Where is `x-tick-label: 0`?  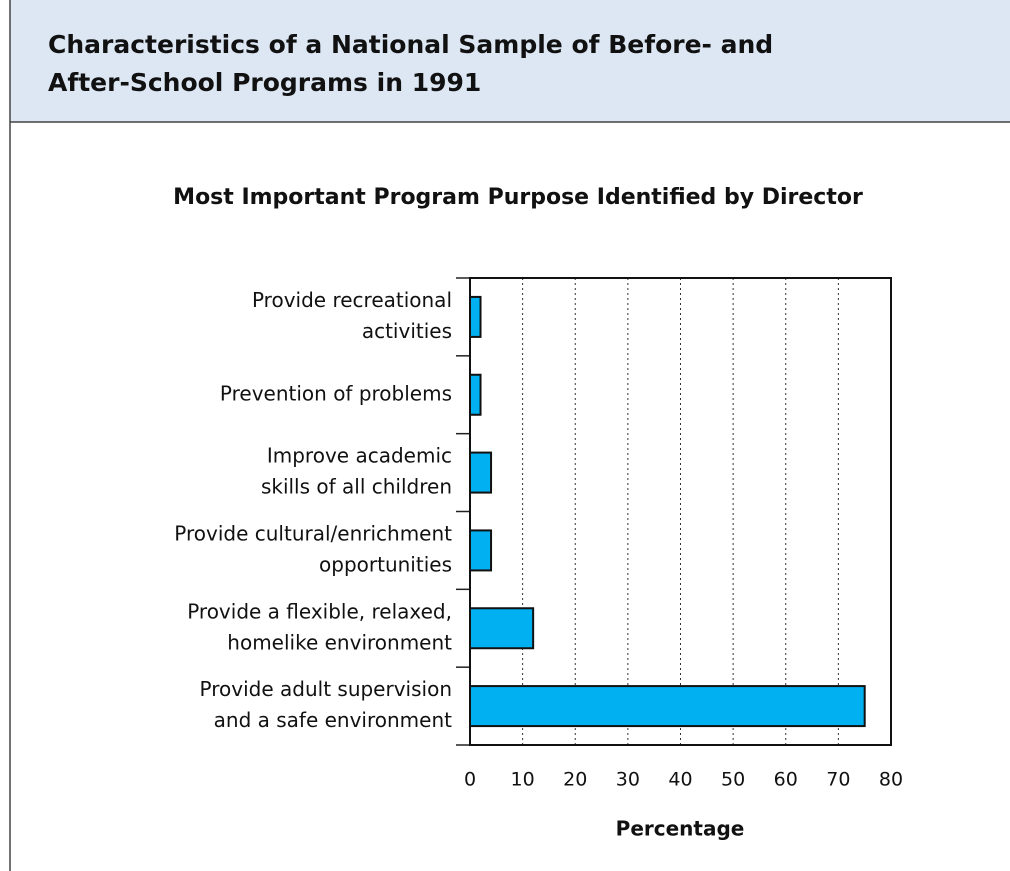 x-tick-label: 0 is located at coordinates (470, 780).